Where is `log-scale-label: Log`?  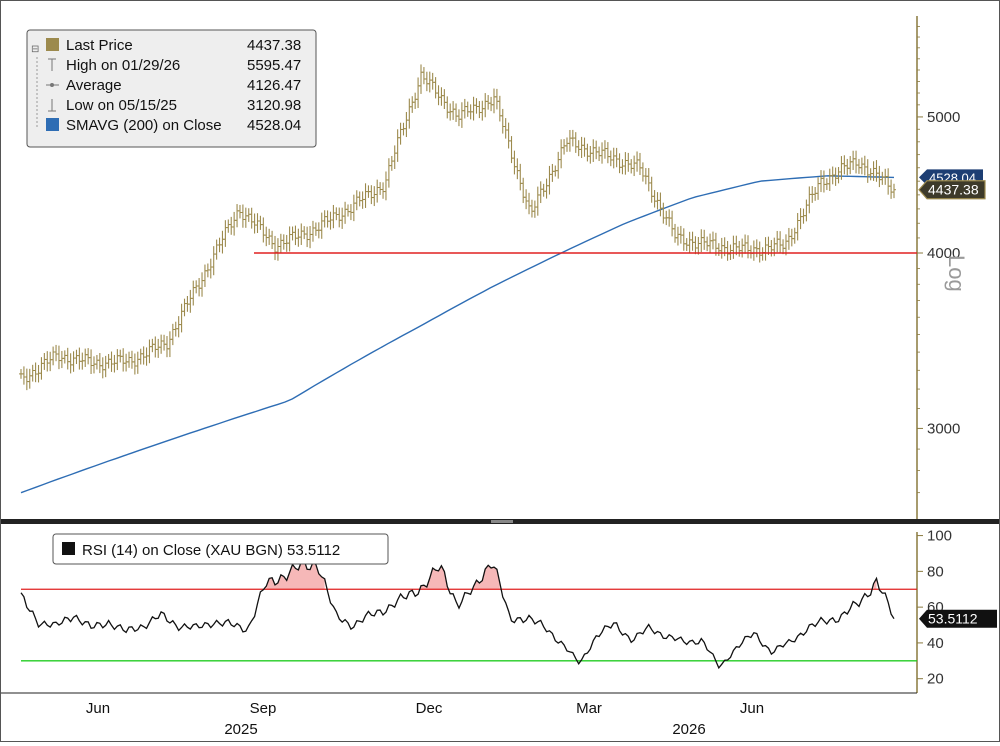
log-scale-label: Log is located at coordinates (956, 273).